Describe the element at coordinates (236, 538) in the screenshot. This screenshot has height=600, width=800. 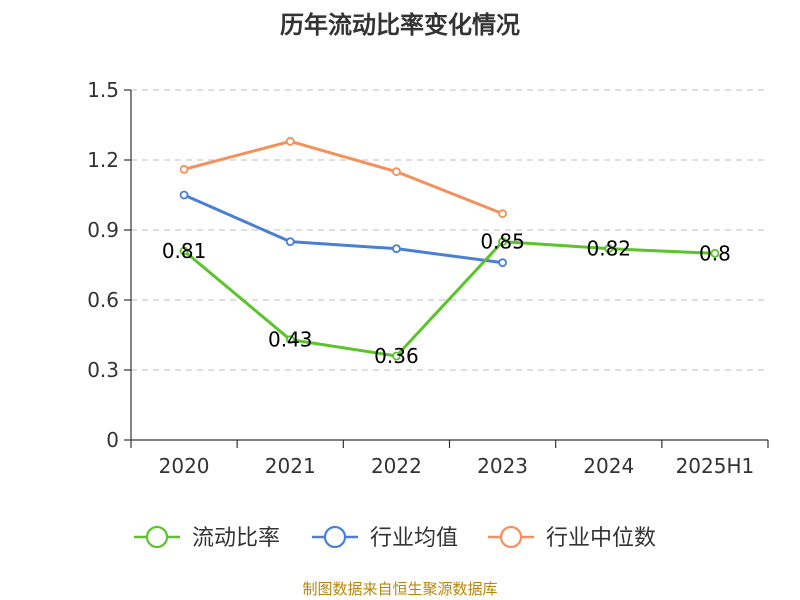
I see `legend-label: 流动比率` at that location.